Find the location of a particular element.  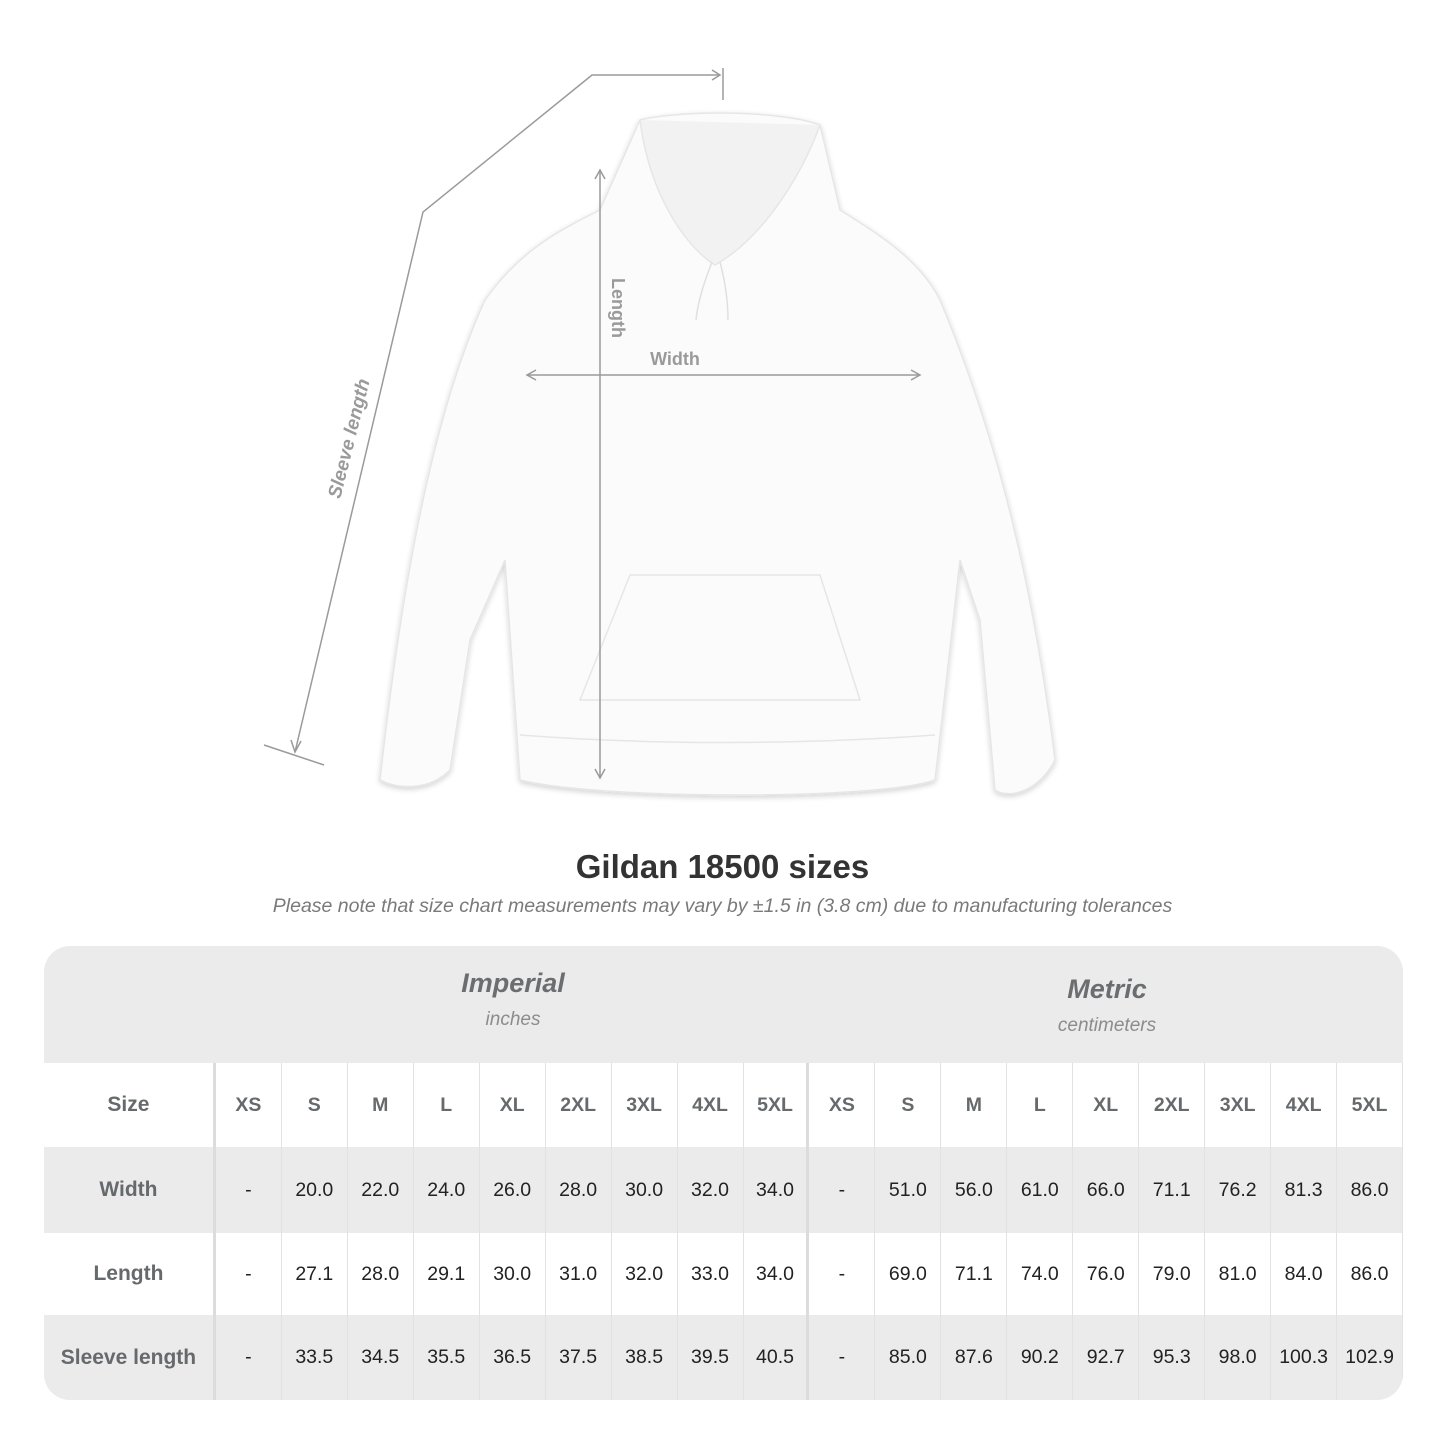

unit-group-header: Imperial inches Metric centimeters is located at coordinates (723, 1004).